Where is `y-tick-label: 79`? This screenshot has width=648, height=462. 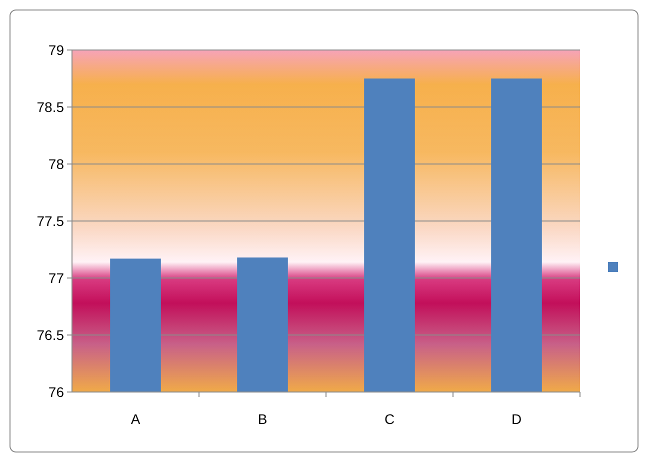 y-tick-label: 79 is located at coordinates (56, 50).